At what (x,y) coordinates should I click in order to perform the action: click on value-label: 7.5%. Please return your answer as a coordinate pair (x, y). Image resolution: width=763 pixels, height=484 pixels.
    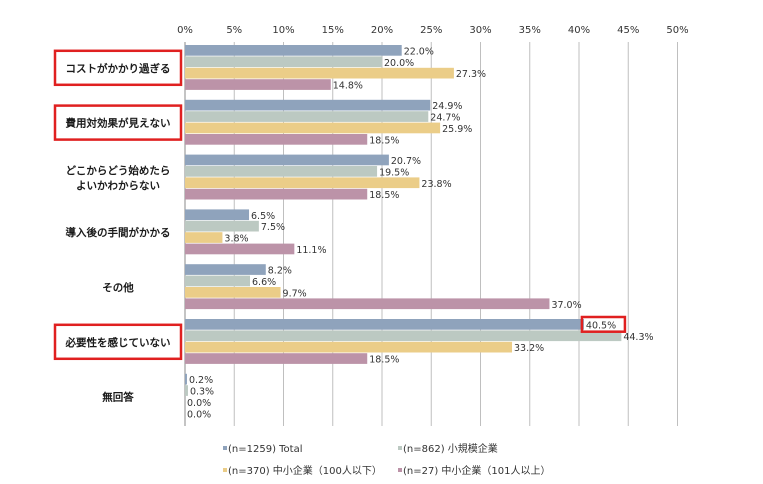
    Looking at the image, I should click on (273, 227).